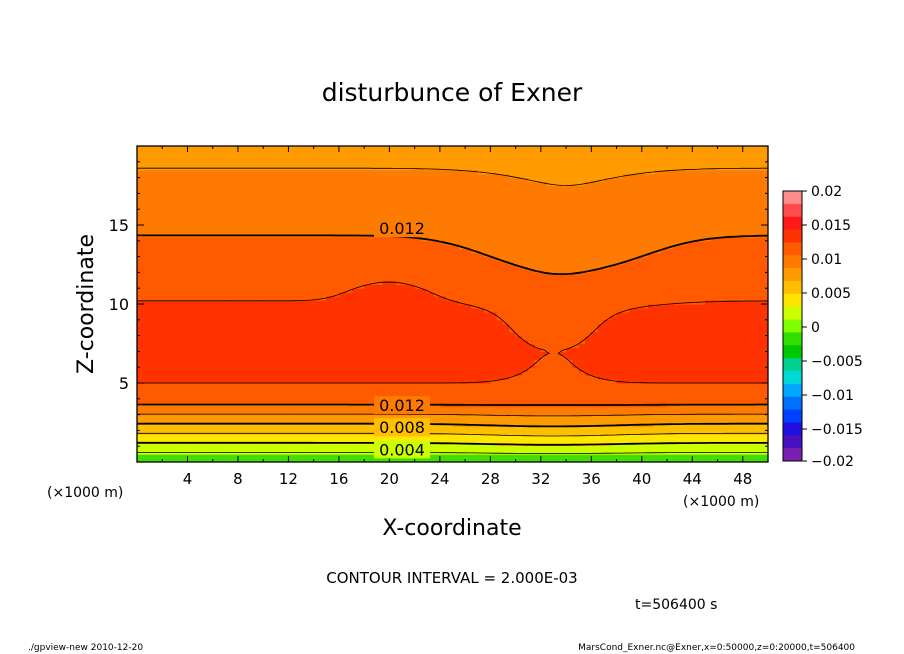  What do you see at coordinates (86, 304) in the screenshot?
I see `y-axis-label: Z-coordinate` at bounding box center [86, 304].